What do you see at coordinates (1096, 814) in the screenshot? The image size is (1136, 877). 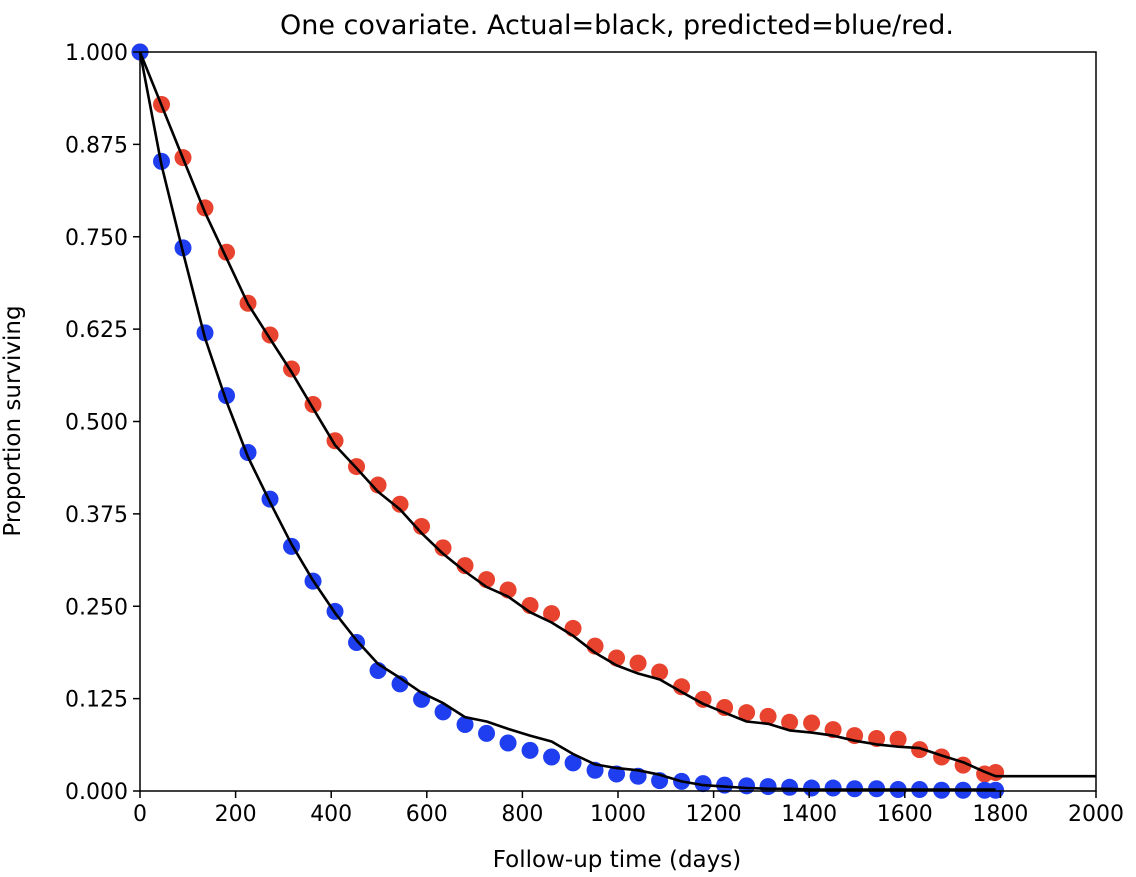 I see `x-tick-label-2000: 2000` at bounding box center [1096, 814].